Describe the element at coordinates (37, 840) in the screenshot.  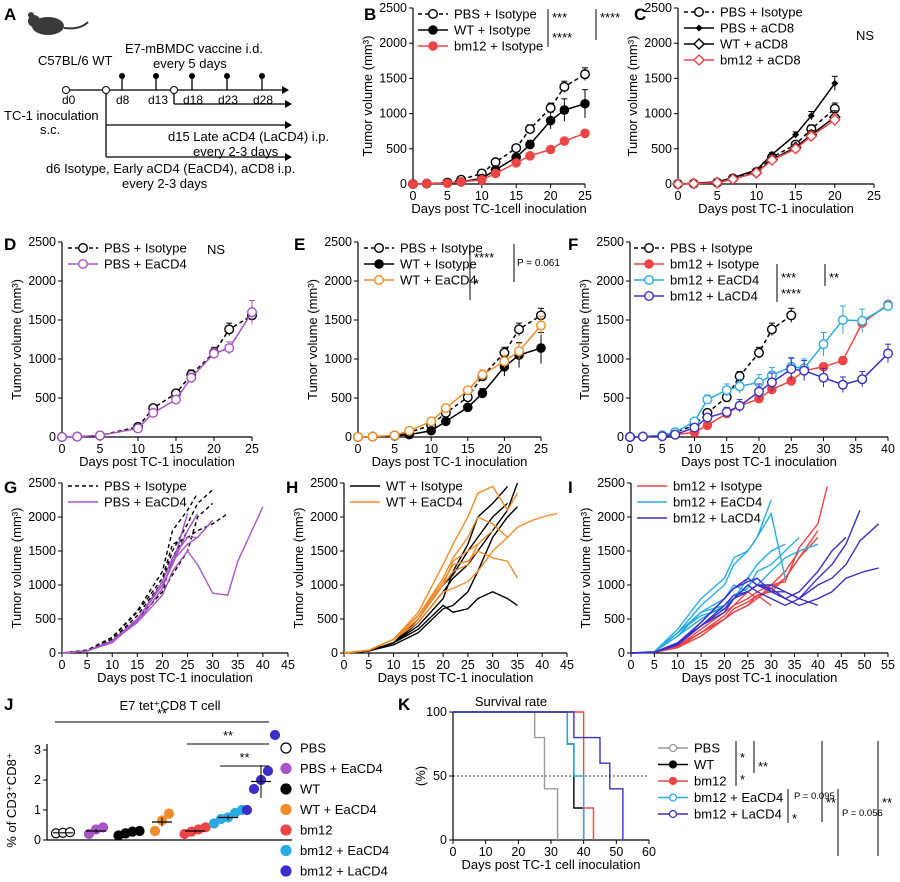
I see `y-tick-label: 0` at that location.